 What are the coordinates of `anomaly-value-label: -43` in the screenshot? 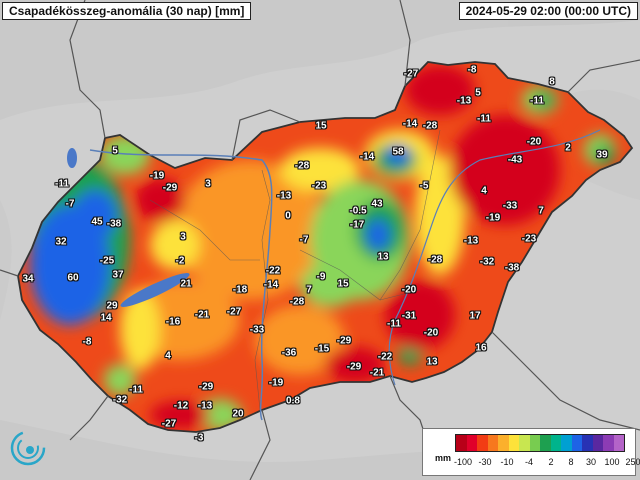 It's located at (515, 160).